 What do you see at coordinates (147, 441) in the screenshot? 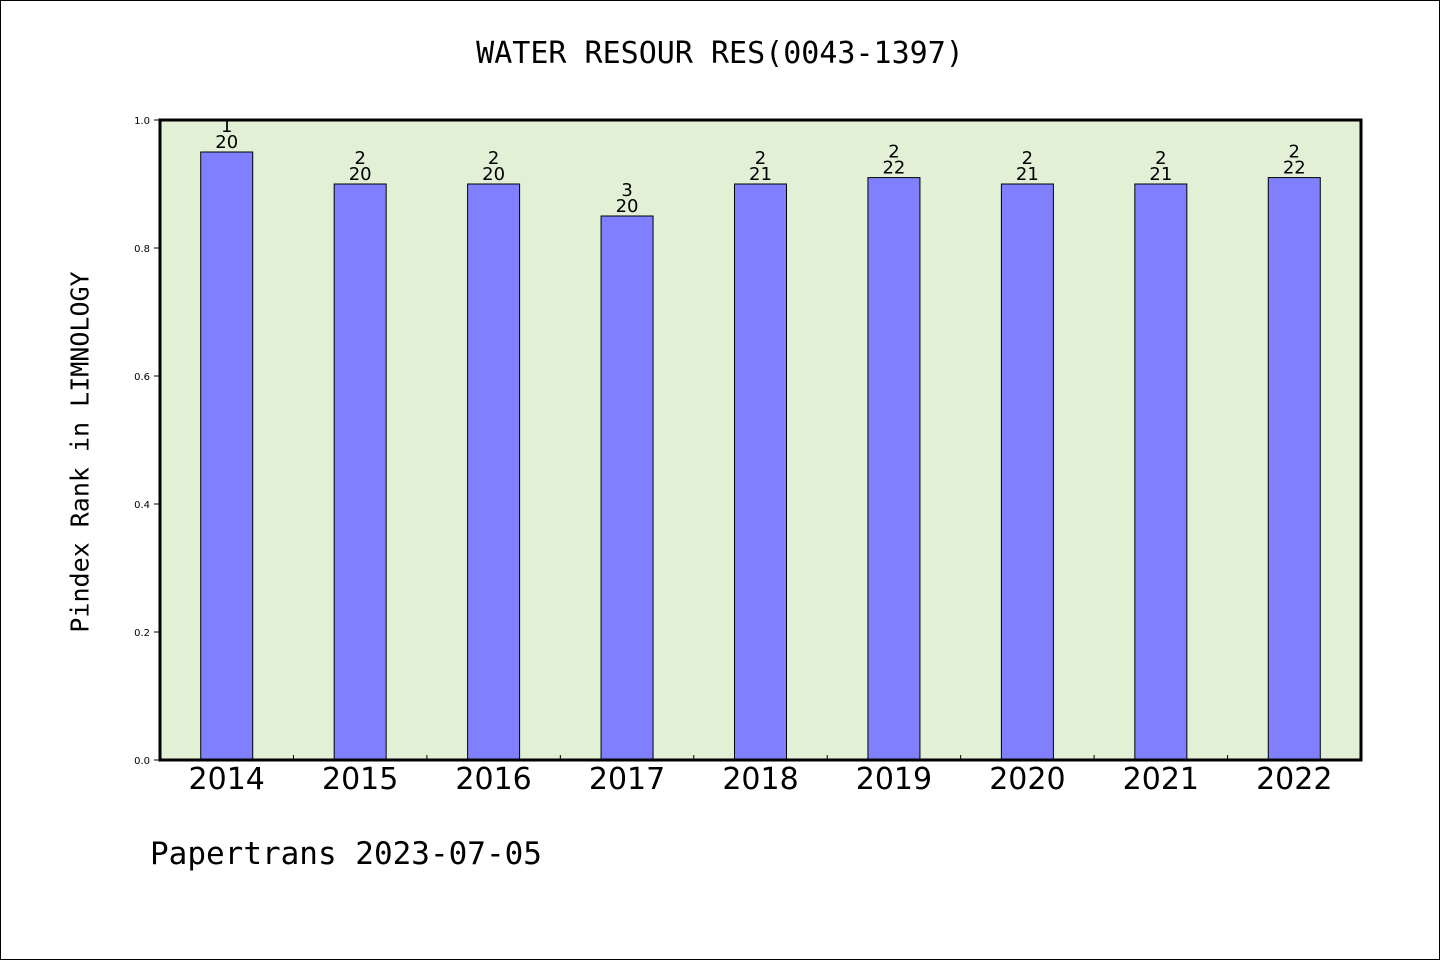
I see `y-axis: 0.0 0.2 0.4 0.6 0.8 1.0` at bounding box center [147, 441].